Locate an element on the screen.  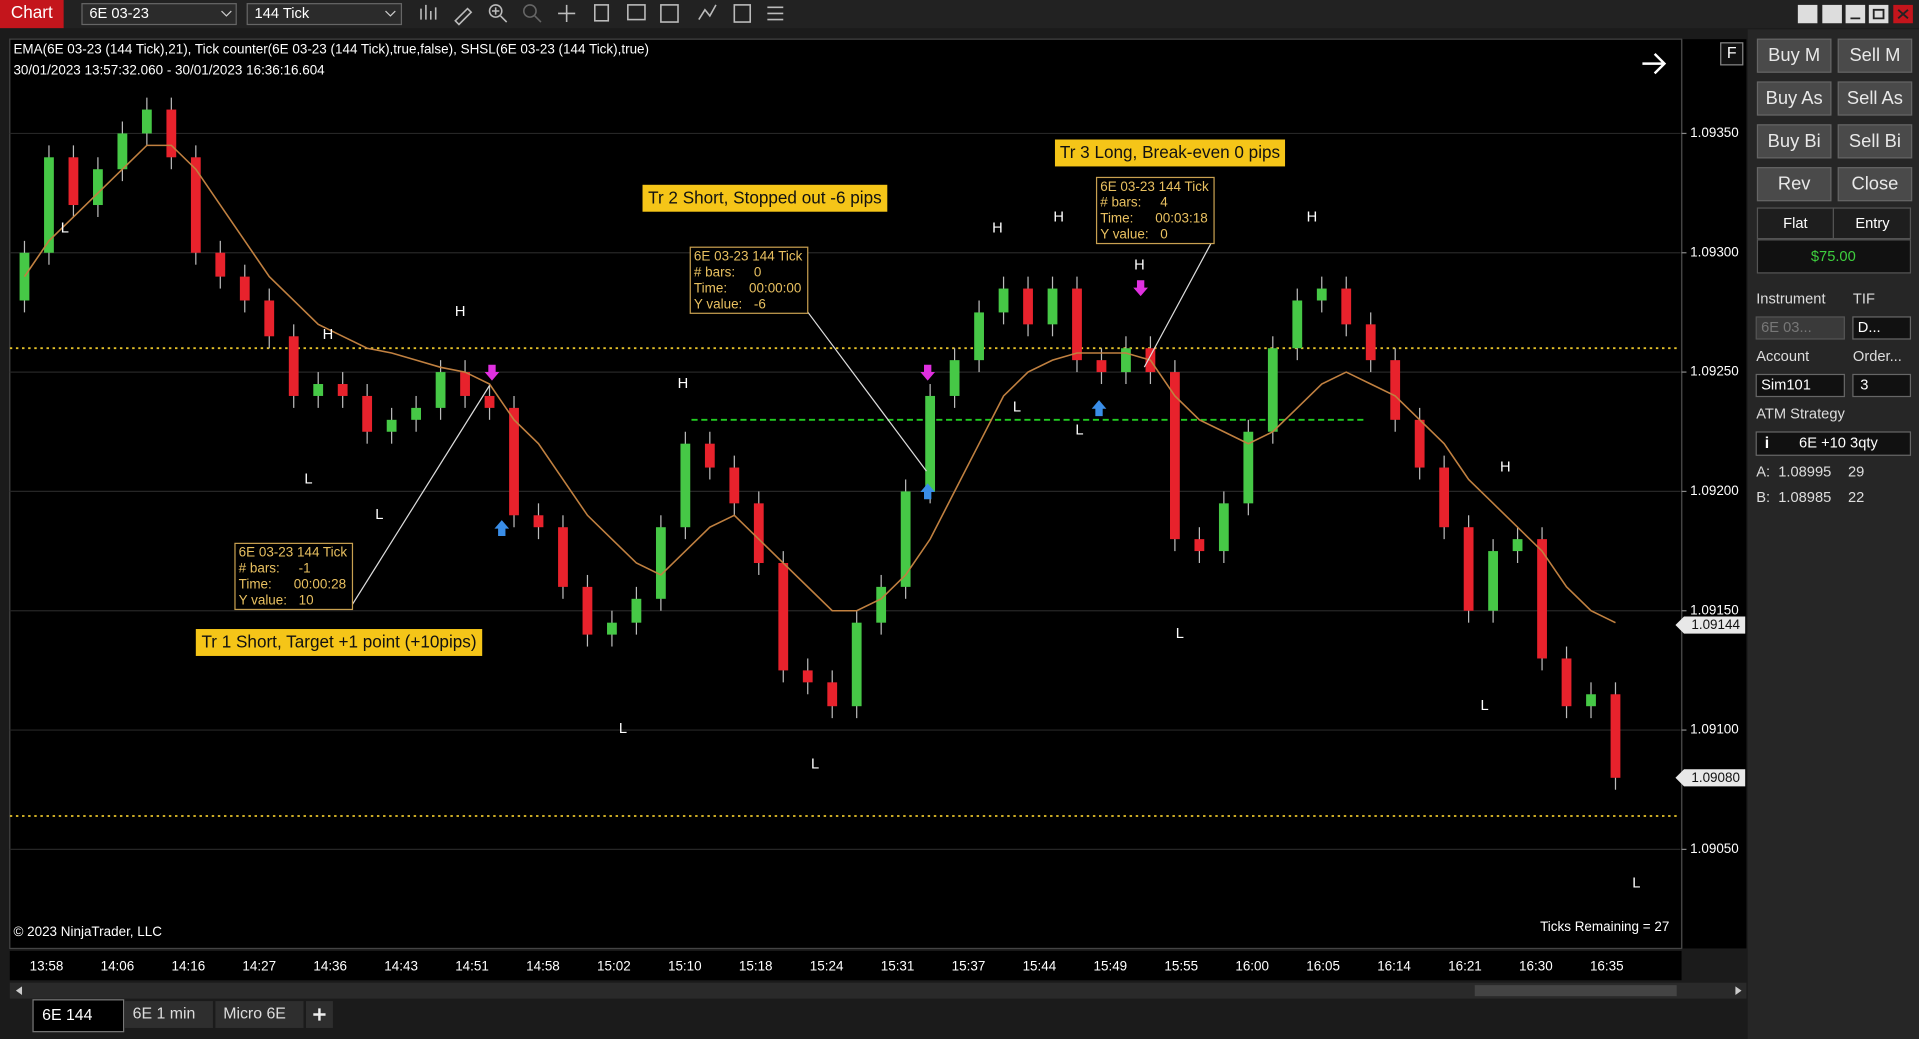
data-box-button is located at coordinates (1732, 54).